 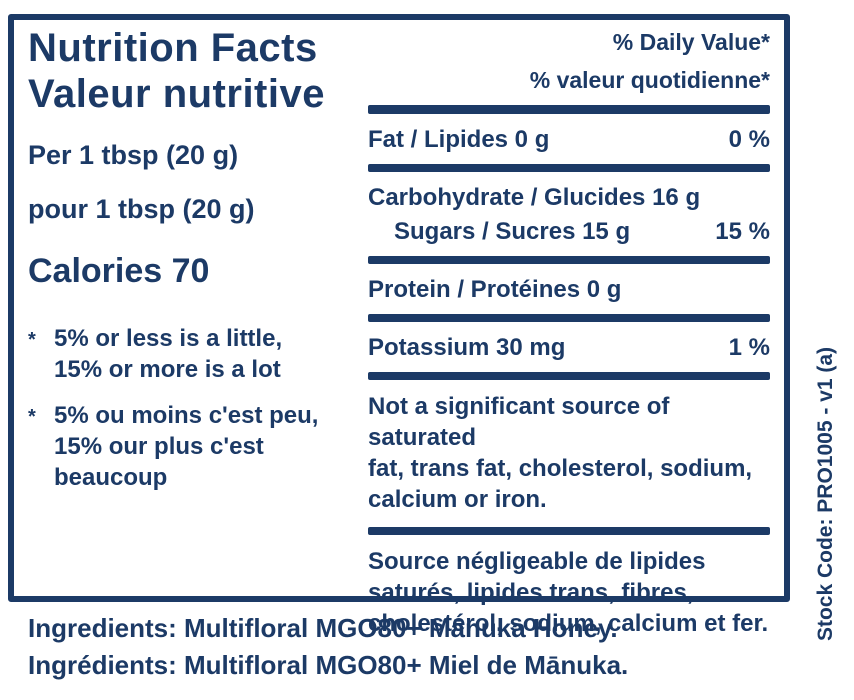 I want to click on serving-size-english: Per 1 tbsp (20 g), so click(x=133, y=155).